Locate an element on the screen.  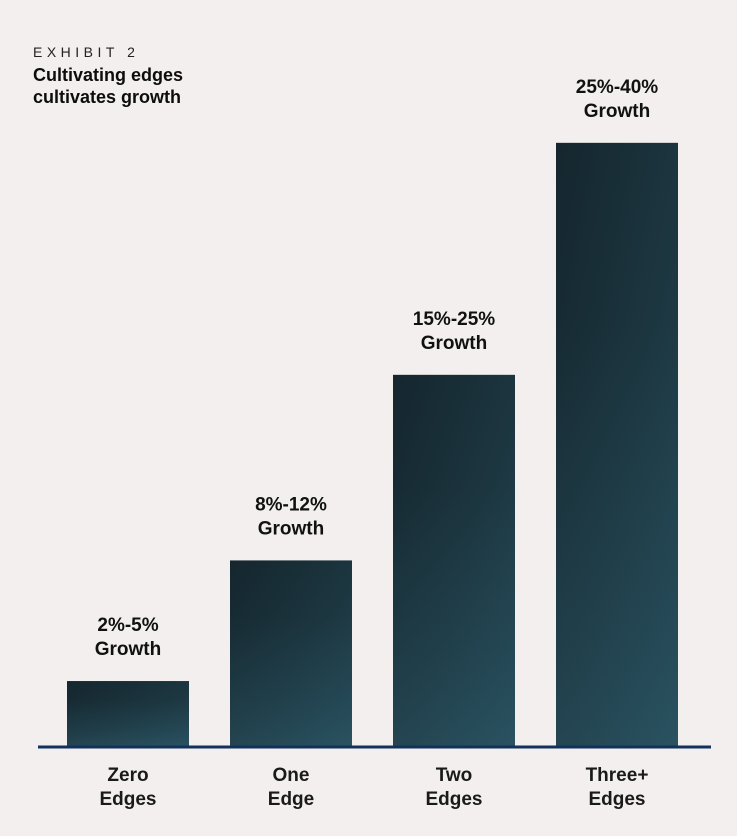
category-label-0-line-1: Edges is located at coordinates (127, 799).